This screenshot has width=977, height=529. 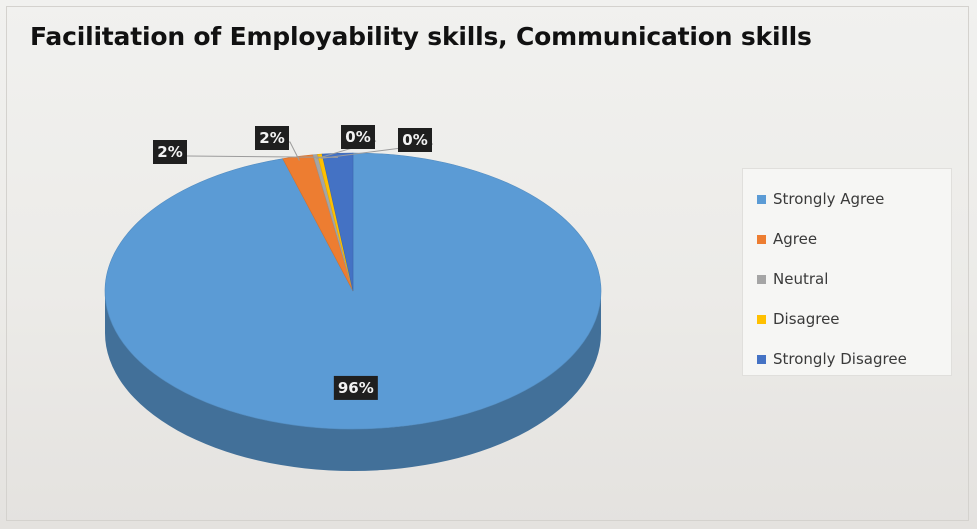 I want to click on data-label-agree: 2%, so click(x=271, y=138).